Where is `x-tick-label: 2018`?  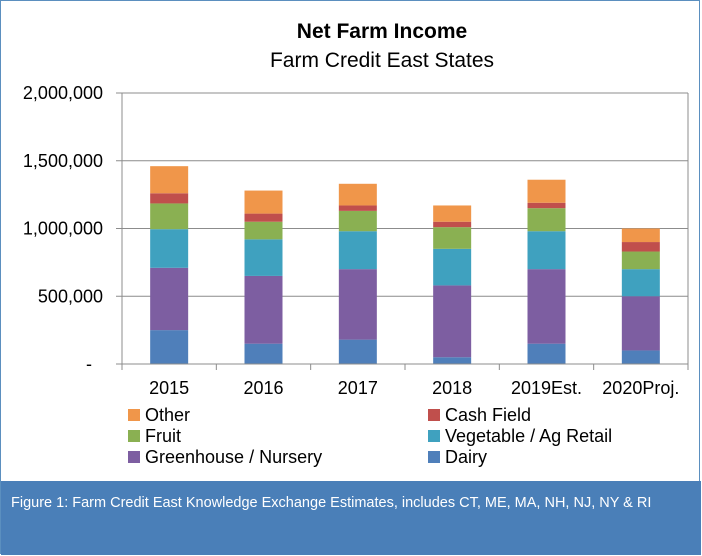 x-tick-label: 2018 is located at coordinates (452, 388).